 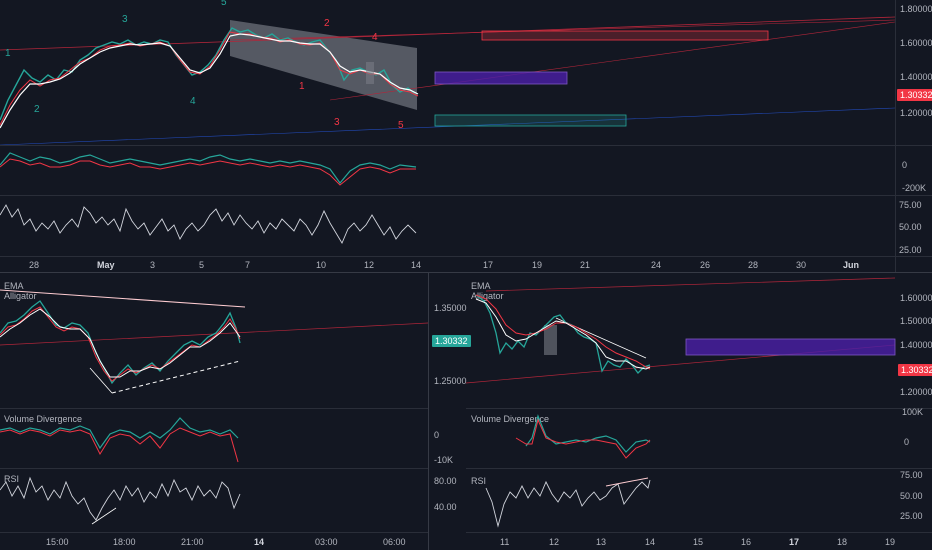 What do you see at coordinates (585, 265) in the screenshot?
I see `top-time-tick: 21` at bounding box center [585, 265].